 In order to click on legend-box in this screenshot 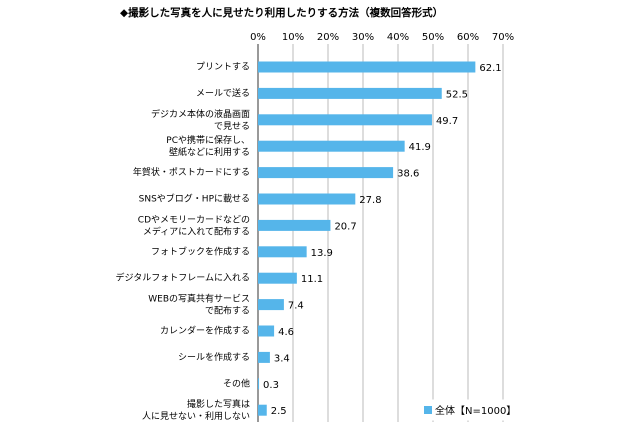, I will do `click(469, 410)`.